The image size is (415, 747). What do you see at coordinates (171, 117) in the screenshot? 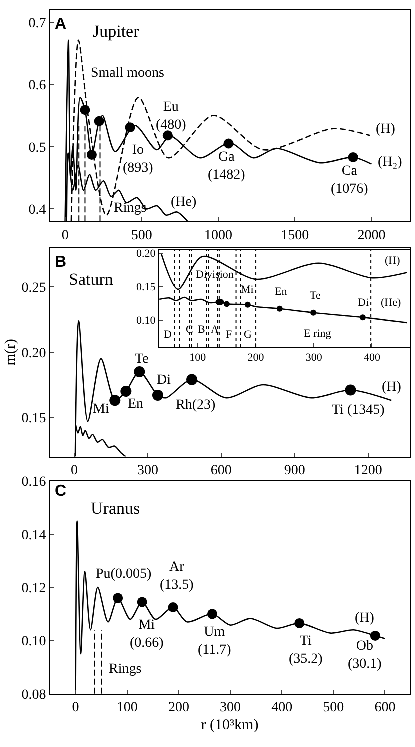
I see `annotation: Eu (480)` at bounding box center [171, 117].